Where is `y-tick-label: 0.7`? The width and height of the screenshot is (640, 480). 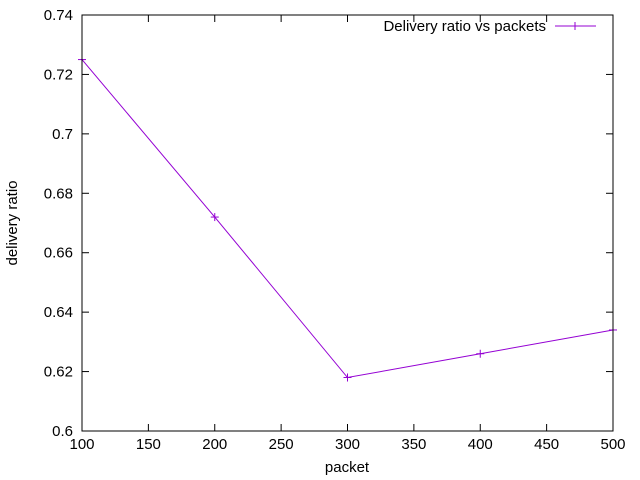
y-tick-label: 0.7 is located at coordinates (62, 134).